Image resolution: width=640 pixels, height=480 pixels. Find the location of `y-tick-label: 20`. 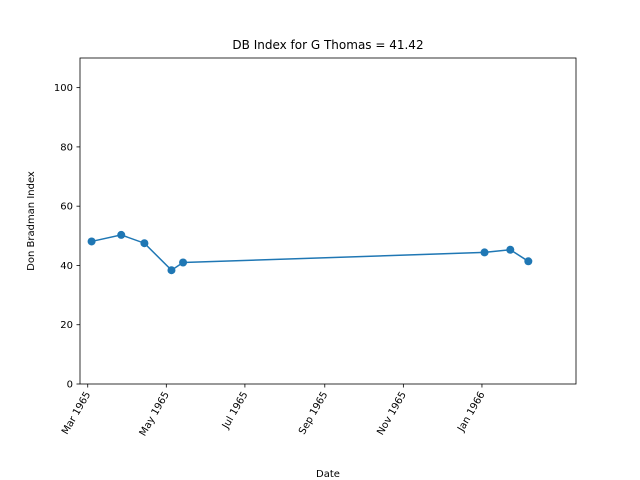

y-tick-label: 20 is located at coordinates (66, 325).